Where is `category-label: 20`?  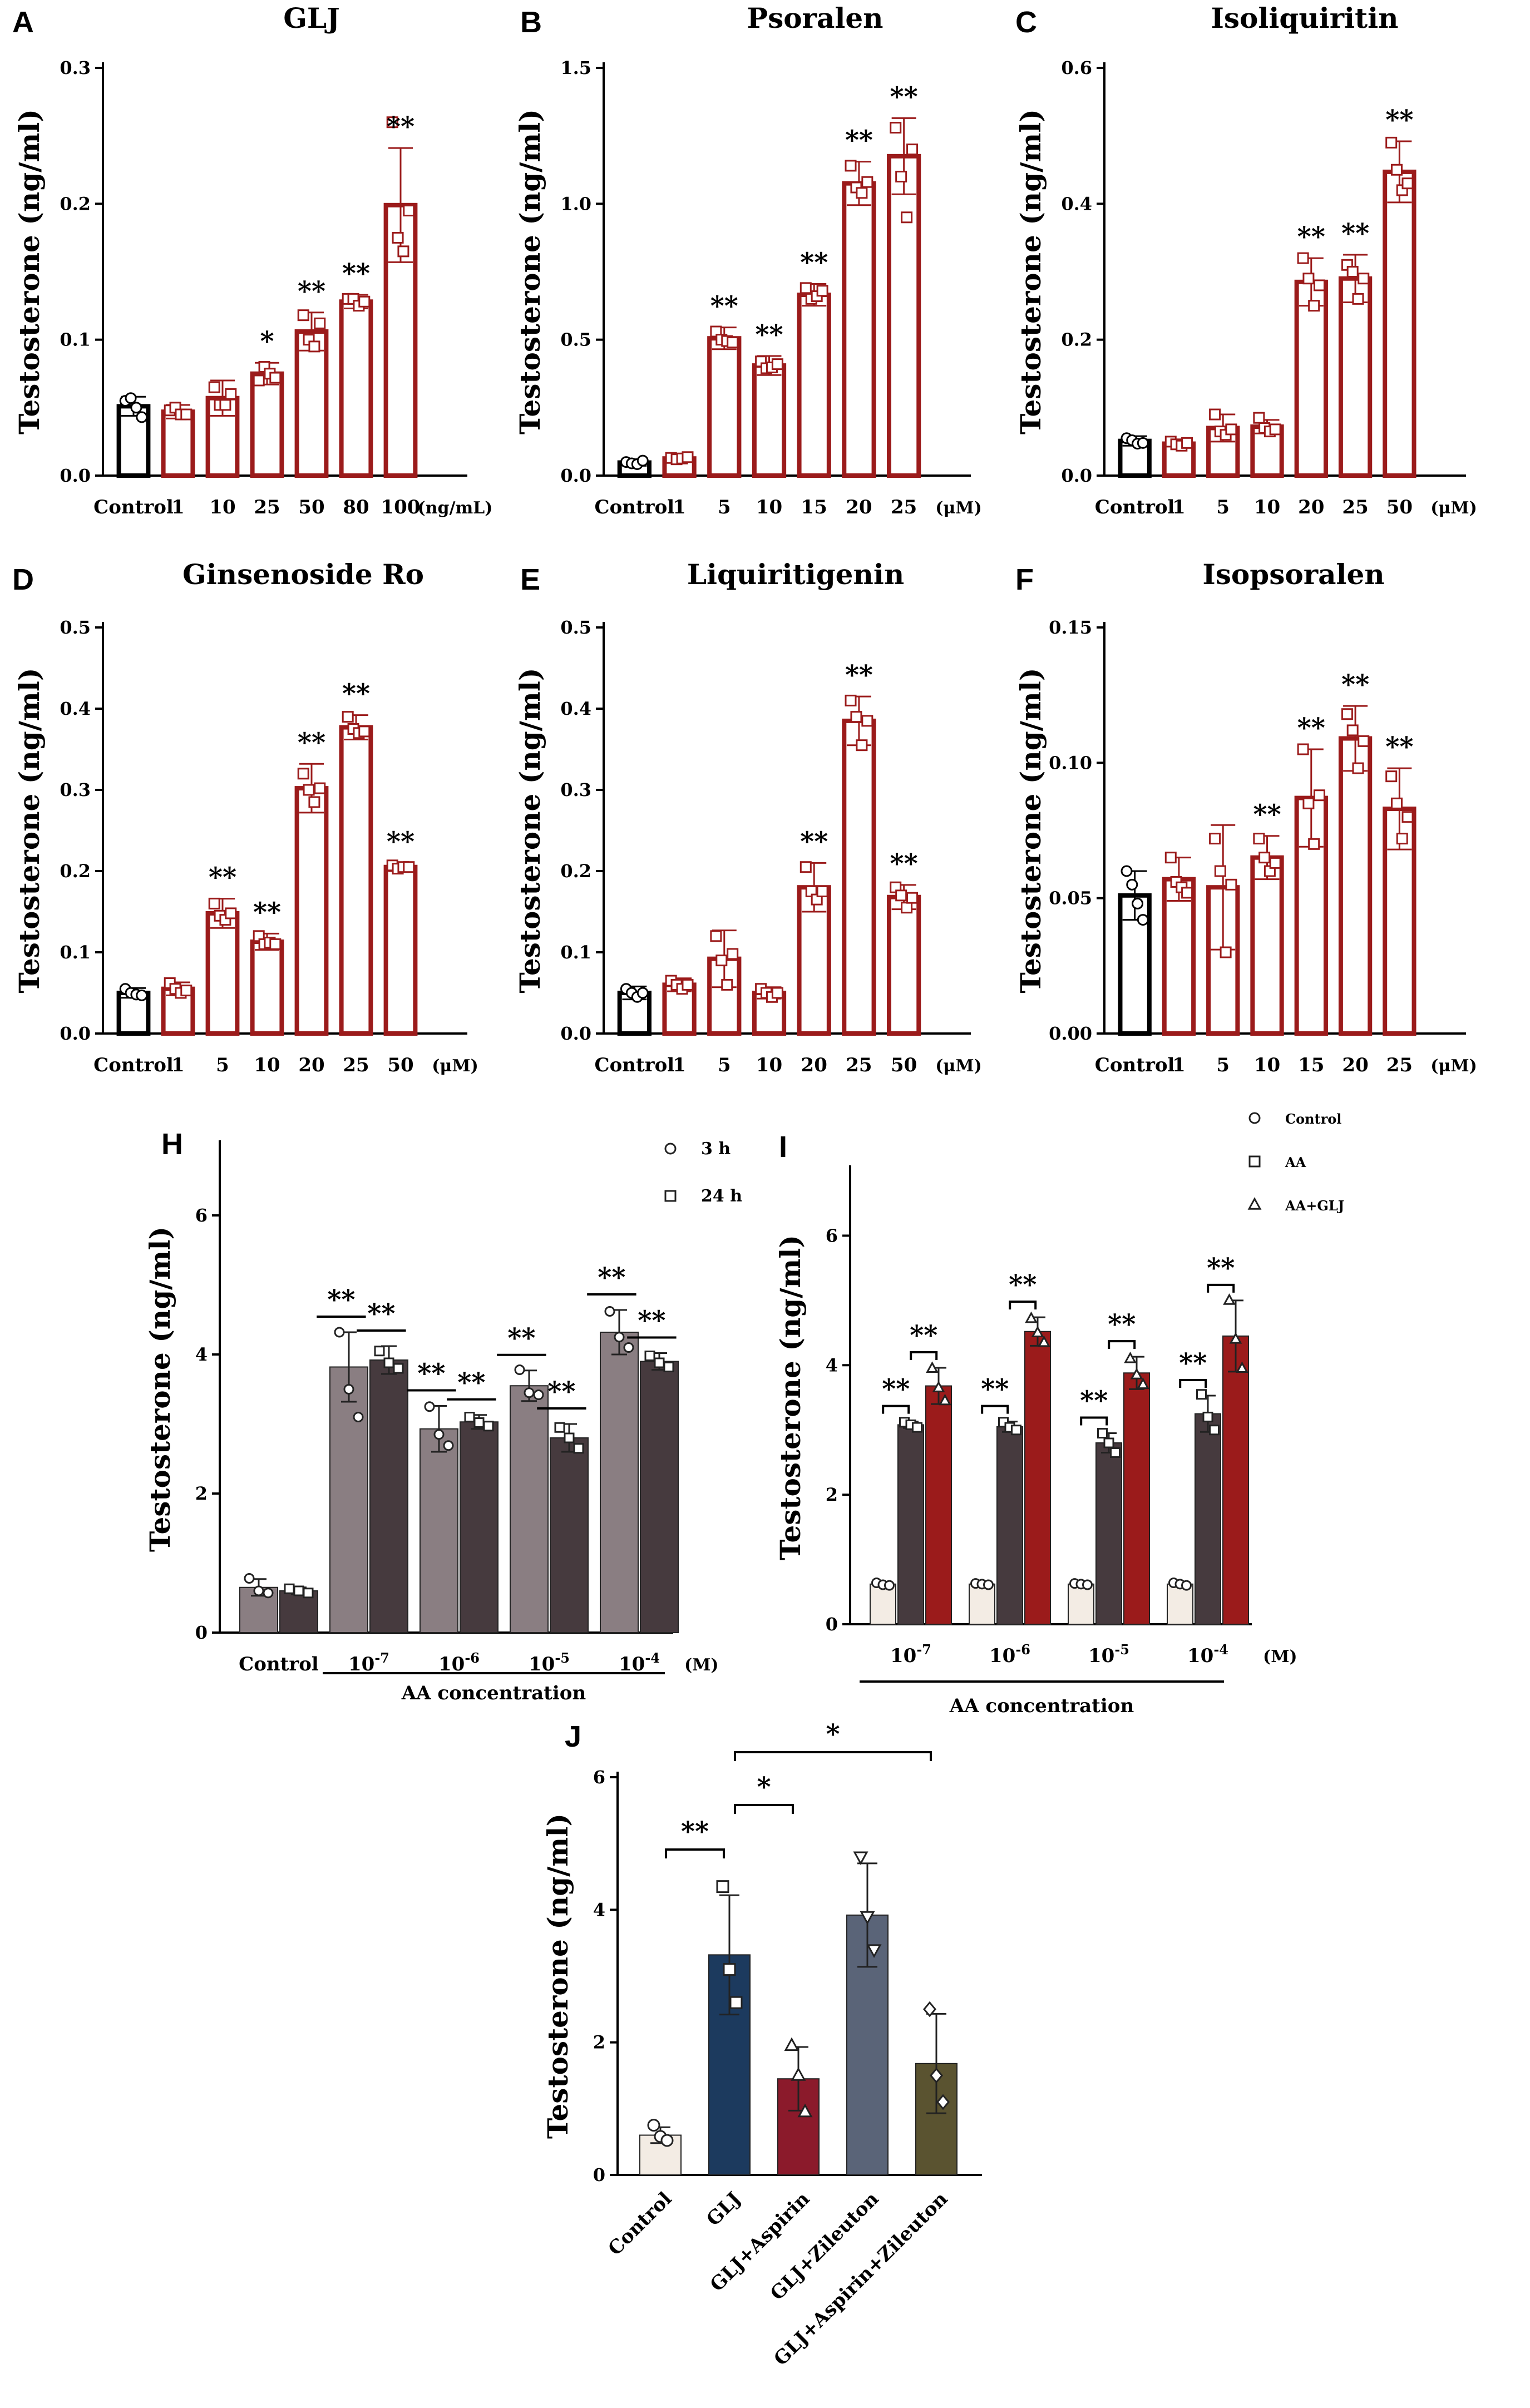
category-label: 20 is located at coordinates (311, 1065).